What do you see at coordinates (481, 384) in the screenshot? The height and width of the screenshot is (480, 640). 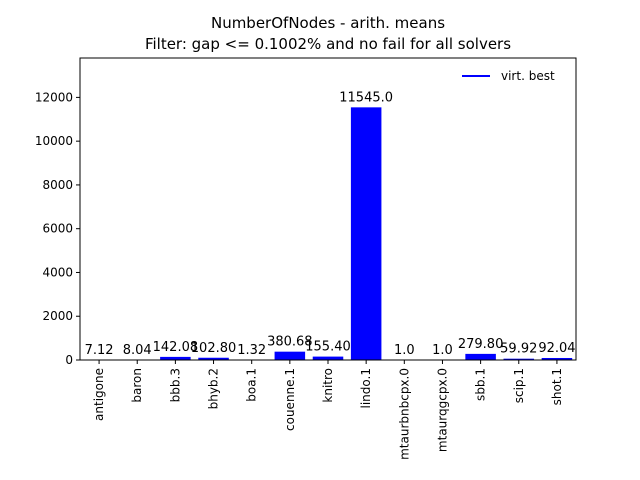 I see `x-tick-label-sbb.1: sbb.1` at bounding box center [481, 384].